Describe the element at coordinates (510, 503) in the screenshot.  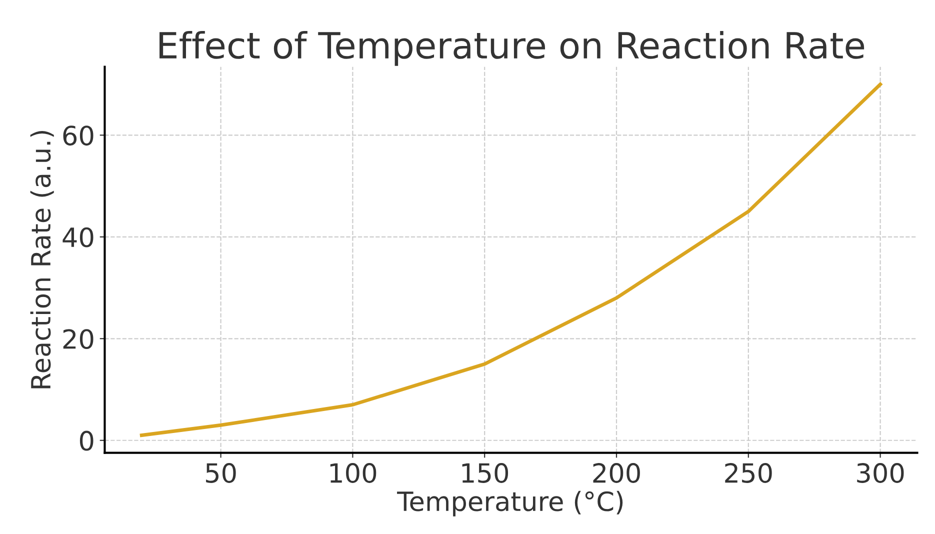
I see `x-axis-title: Temperature (°C)` at that location.